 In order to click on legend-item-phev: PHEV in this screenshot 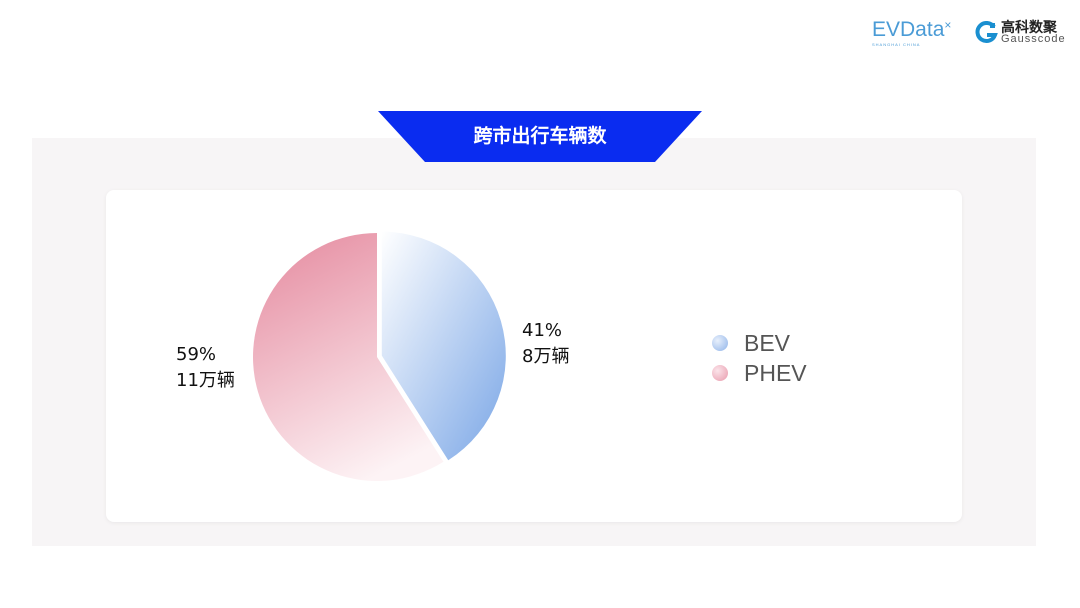, I will do `click(759, 373)`.